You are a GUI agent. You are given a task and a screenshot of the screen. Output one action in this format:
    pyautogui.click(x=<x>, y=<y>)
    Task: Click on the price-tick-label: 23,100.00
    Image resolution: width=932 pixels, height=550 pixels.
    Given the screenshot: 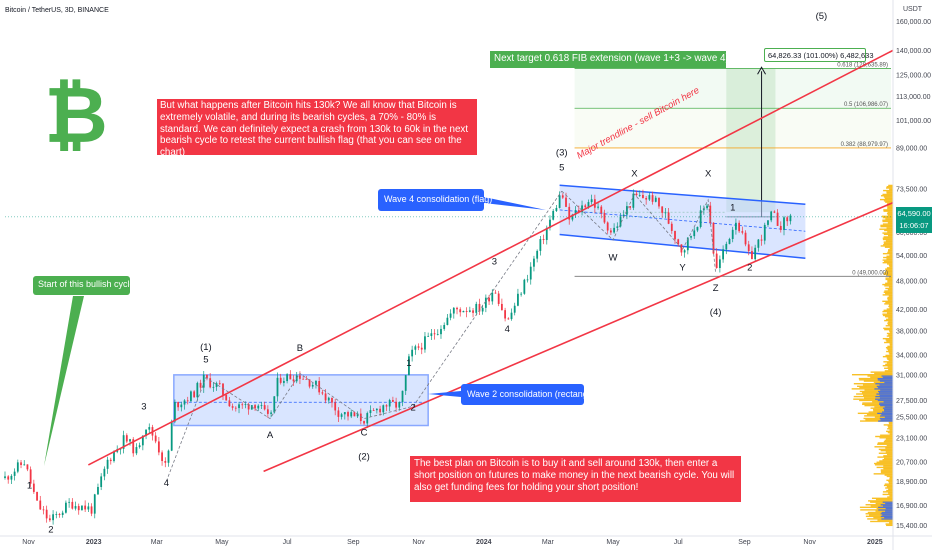 What is the action you would take?
    pyautogui.click(x=911, y=439)
    